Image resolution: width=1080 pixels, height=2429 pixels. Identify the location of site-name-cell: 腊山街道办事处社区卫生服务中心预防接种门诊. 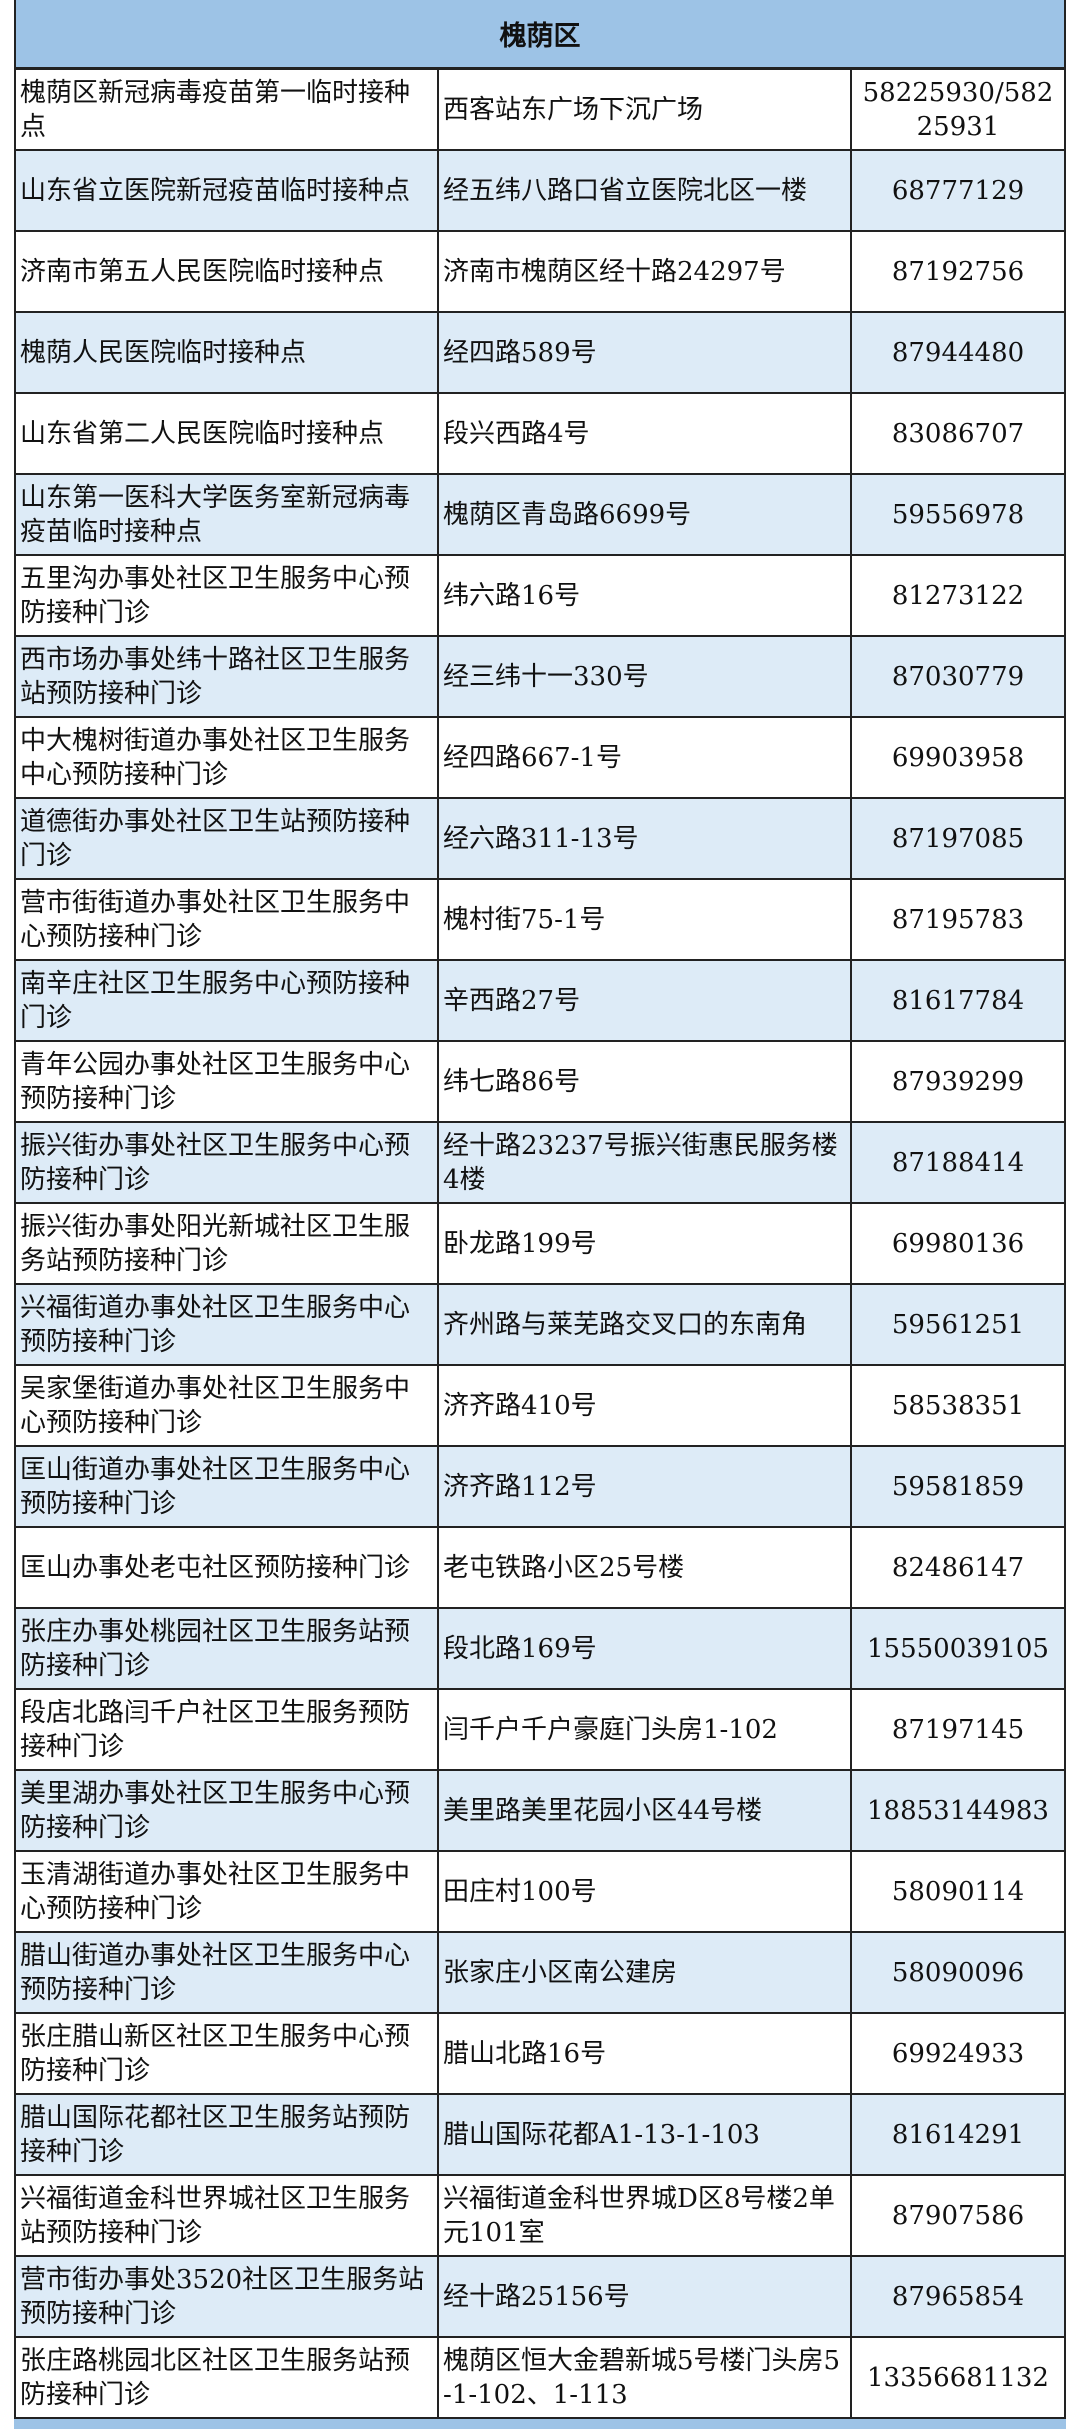
(227, 1972).